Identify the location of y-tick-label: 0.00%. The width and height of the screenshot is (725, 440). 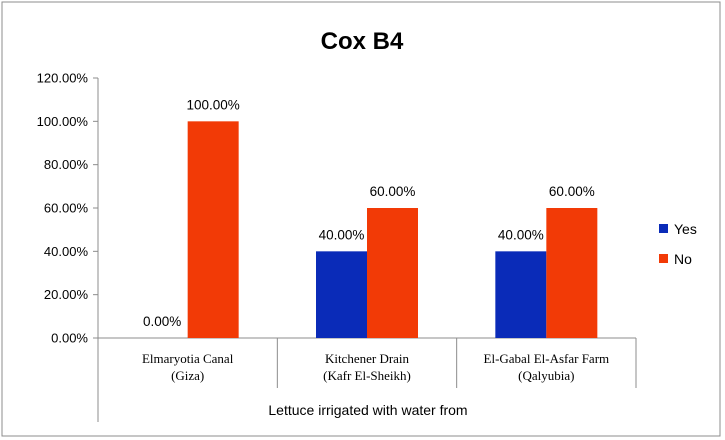
(69, 338).